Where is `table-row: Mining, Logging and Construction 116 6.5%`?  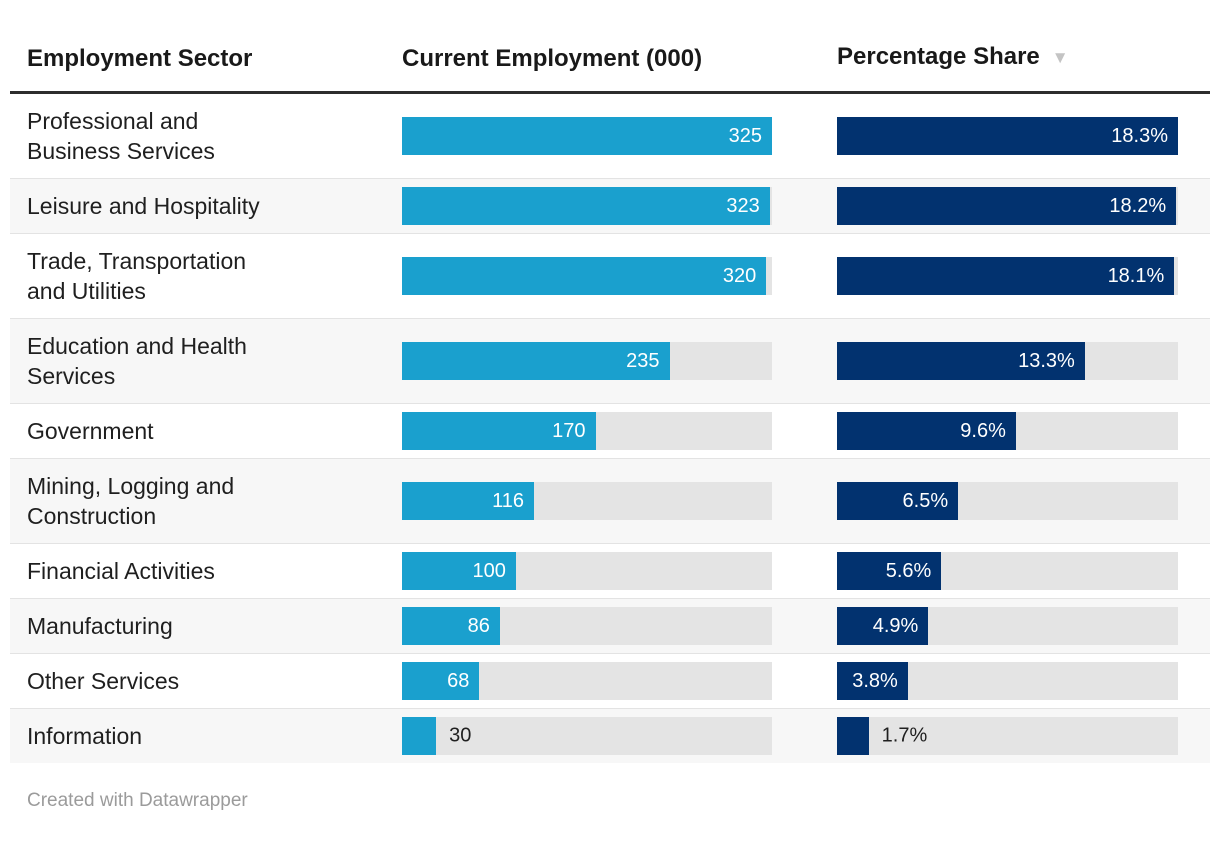
table-row: Mining, Logging and Construction 116 6.5% is located at coordinates (610, 500).